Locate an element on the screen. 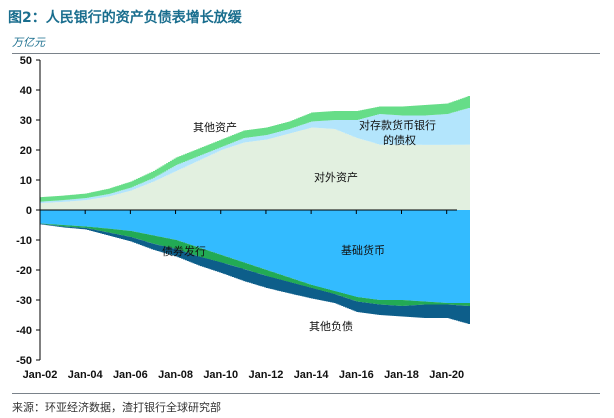 Image resolution: width=614 pixels, height=418 pixels. x-tick-label: Jan-02 is located at coordinates (40, 375).